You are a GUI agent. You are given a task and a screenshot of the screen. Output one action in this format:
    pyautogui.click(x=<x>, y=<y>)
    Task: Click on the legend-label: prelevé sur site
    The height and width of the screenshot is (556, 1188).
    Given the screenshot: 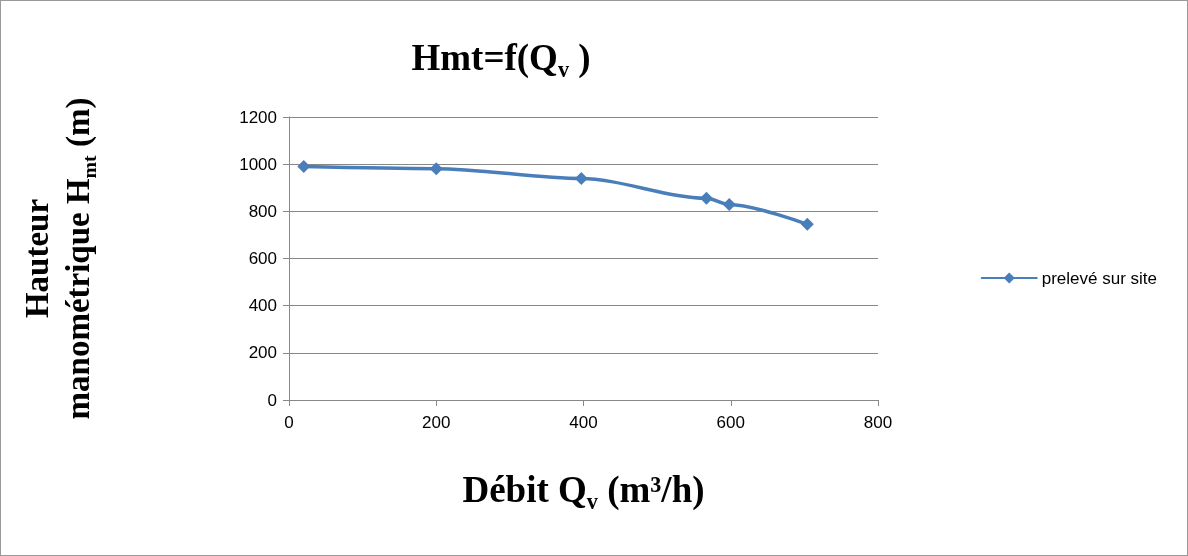 What is the action you would take?
    pyautogui.click(x=1099, y=278)
    